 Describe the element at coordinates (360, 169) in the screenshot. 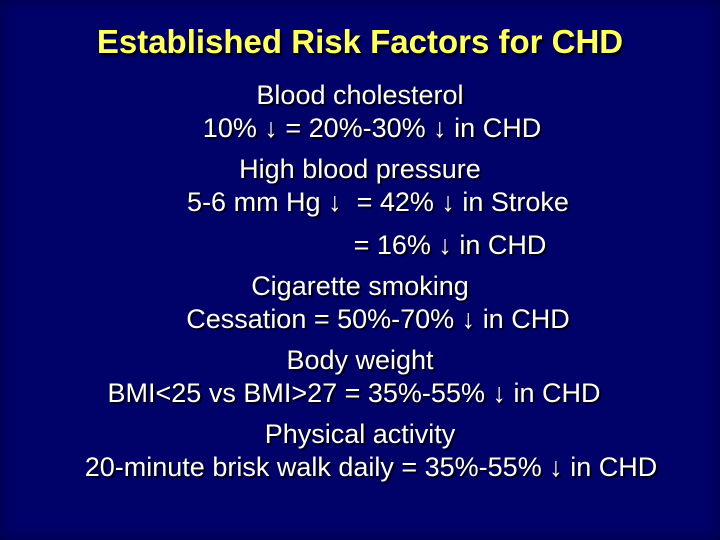

I see `section-heading: High blood pressure` at that location.